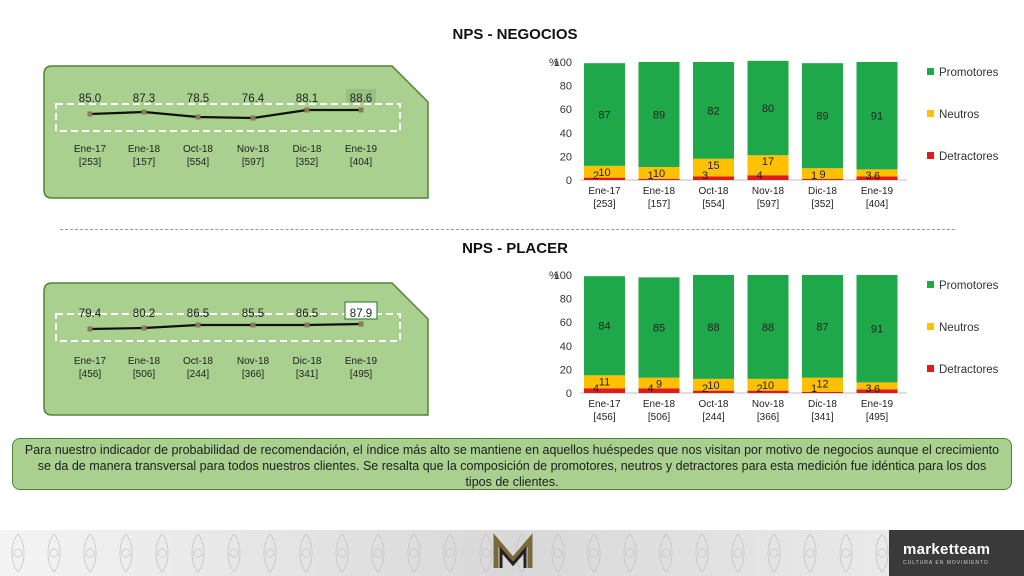  I want to click on x-tick-base-label: [495], so click(877, 417).